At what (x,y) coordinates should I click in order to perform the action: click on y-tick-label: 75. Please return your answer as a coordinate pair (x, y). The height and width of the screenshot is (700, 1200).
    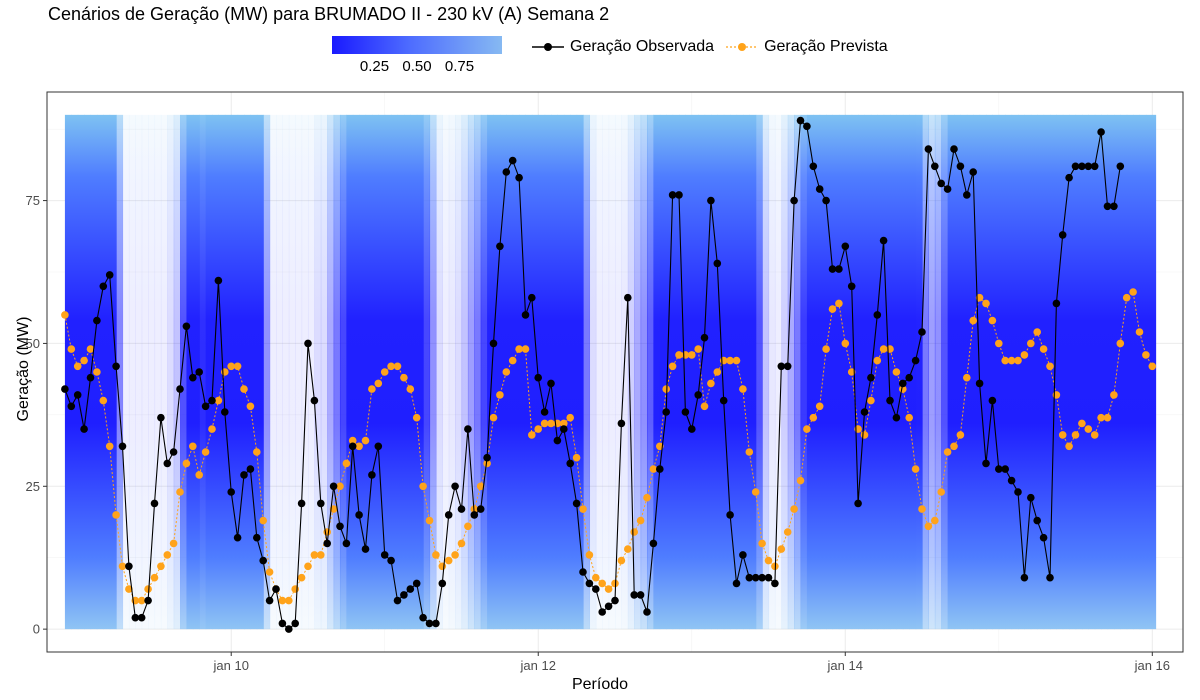
    Looking at the image, I should click on (33, 200).